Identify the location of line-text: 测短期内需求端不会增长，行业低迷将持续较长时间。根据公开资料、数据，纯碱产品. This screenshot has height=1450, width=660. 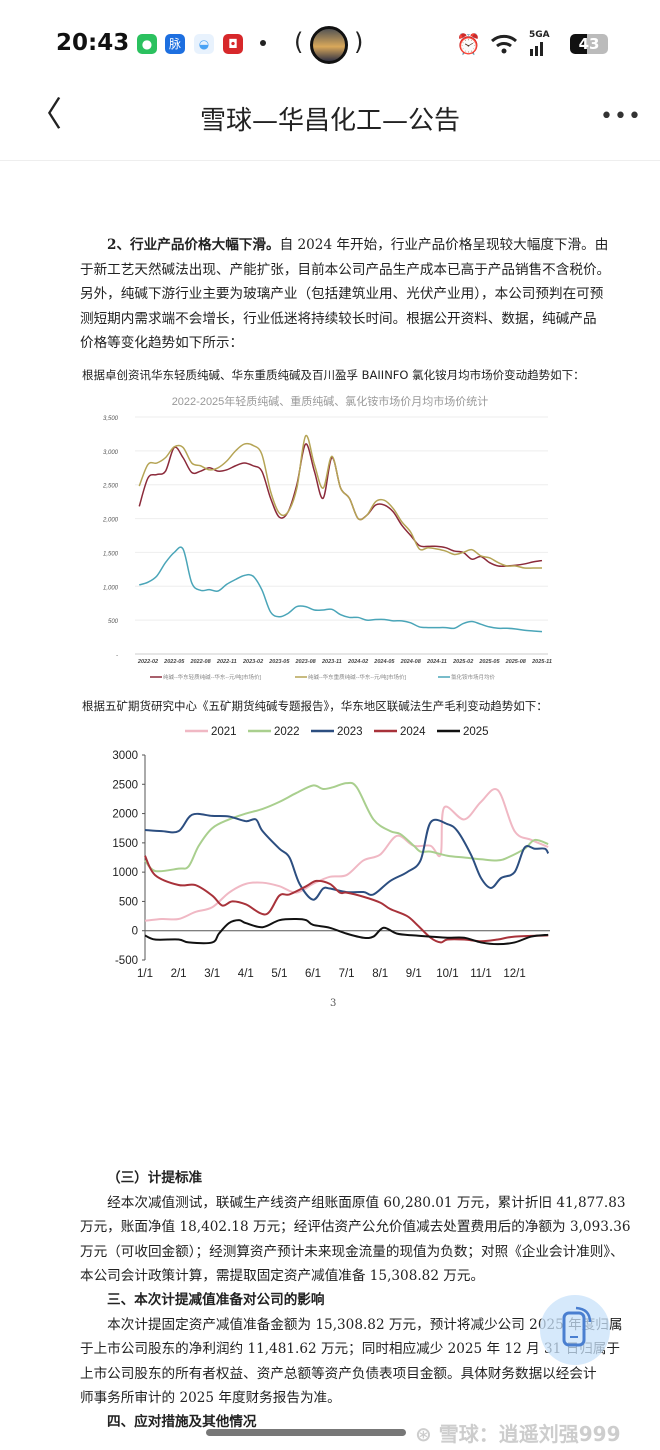
(338, 318).